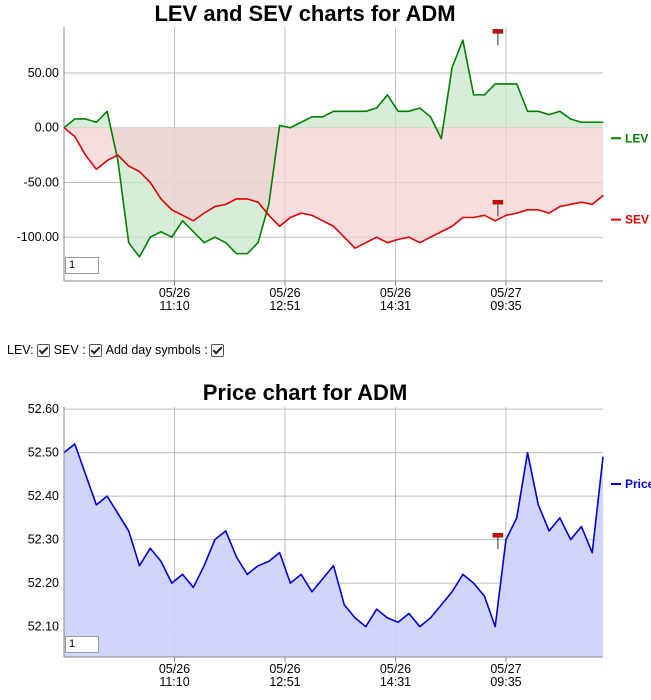 This screenshot has width=651, height=700. I want to click on day-symbols-checkbox, so click(217, 350).